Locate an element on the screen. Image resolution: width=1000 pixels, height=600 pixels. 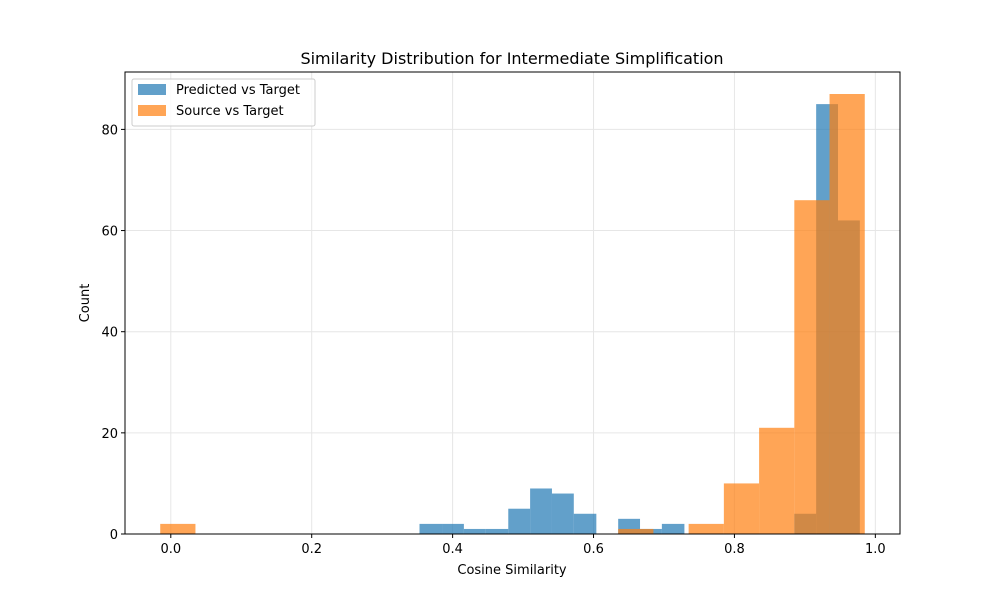
y-tick-label: 60 is located at coordinates (109, 232).